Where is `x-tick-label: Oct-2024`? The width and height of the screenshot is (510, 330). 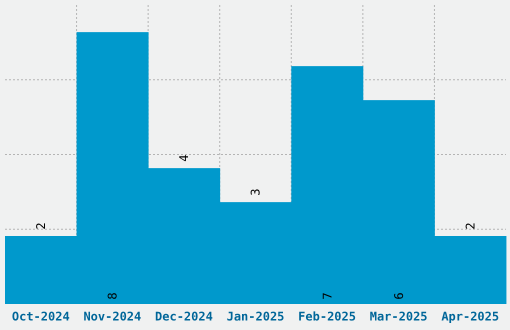 x-tick-label: Oct-2024 is located at coordinates (41, 317).